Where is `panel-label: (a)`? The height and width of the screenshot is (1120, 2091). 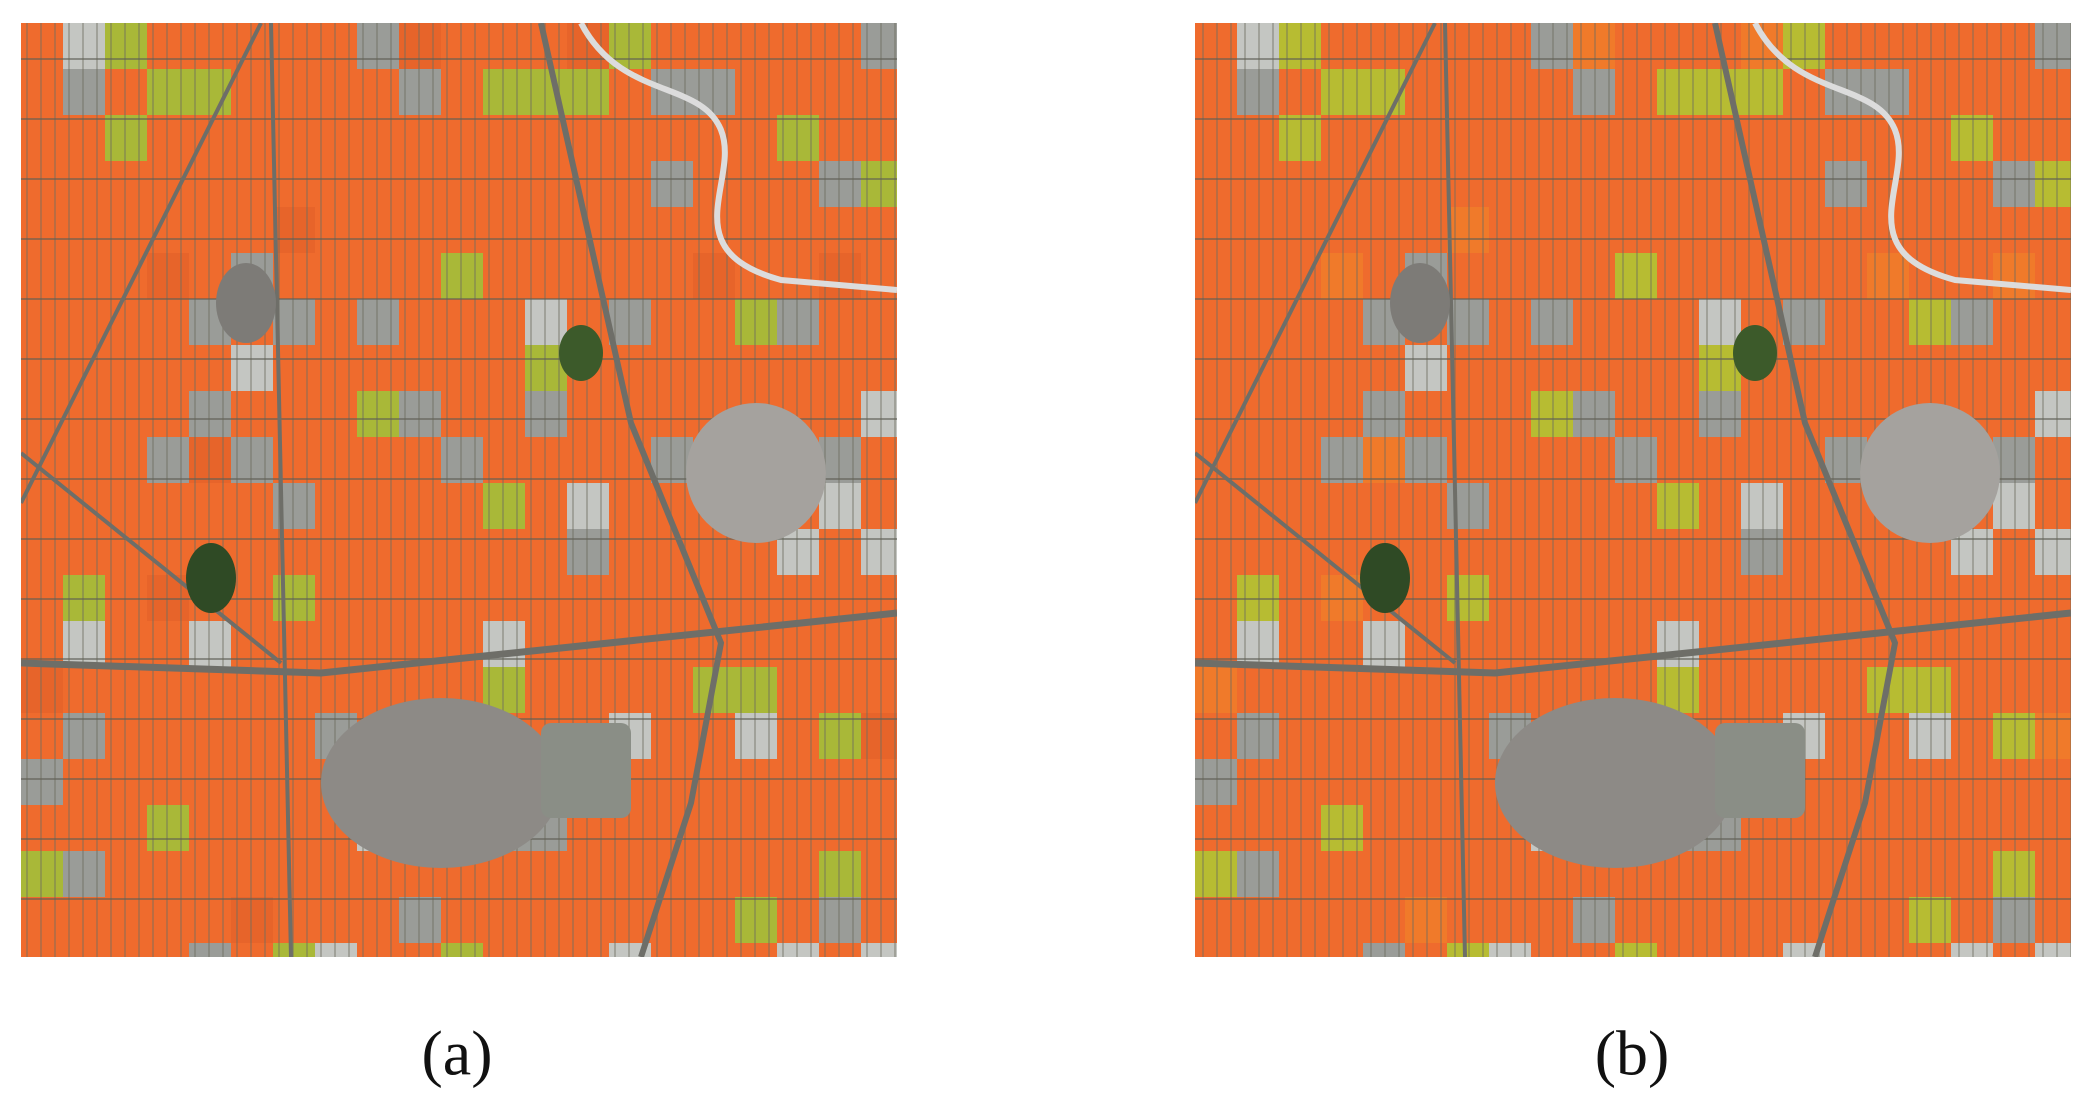 panel-label: (a) is located at coordinates (456, 1053).